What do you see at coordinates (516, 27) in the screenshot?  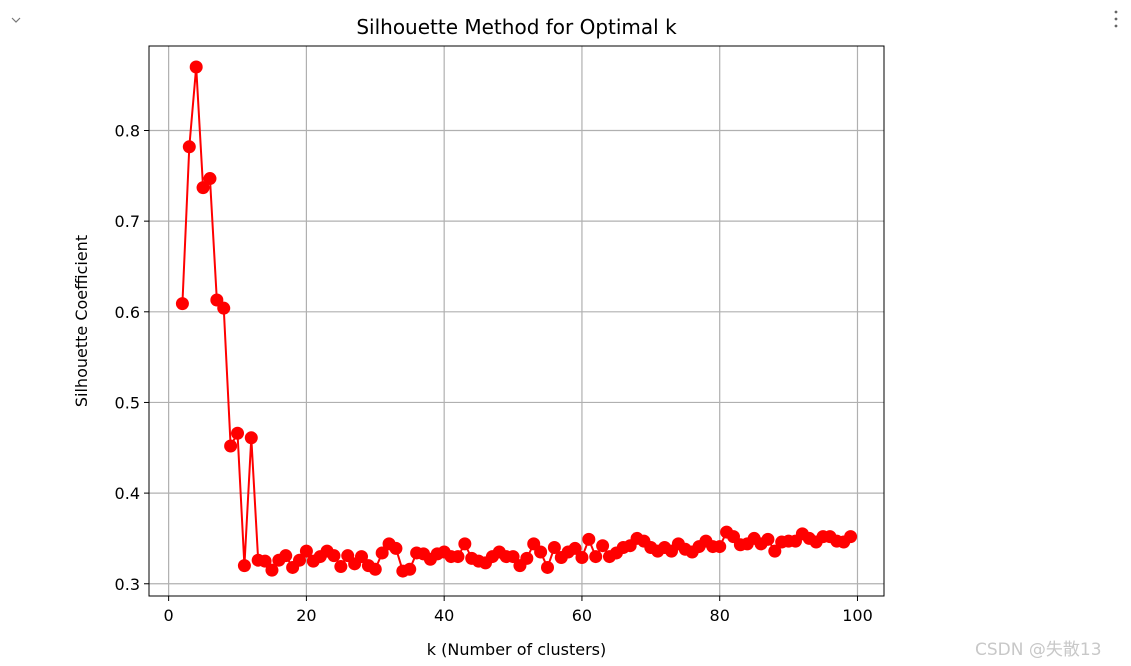 I see `chart-title: Silhouette Method for Optimal k` at bounding box center [516, 27].